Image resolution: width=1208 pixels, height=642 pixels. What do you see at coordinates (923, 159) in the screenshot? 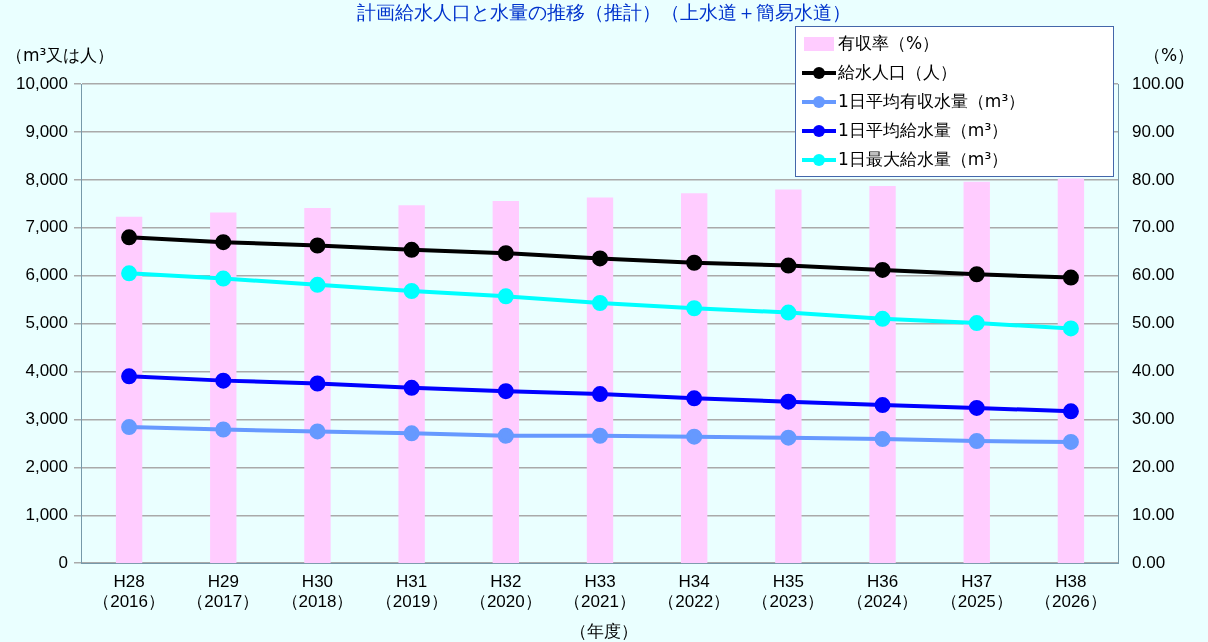
I see `legend-label: 1日最大給水量（m³）` at bounding box center [923, 159].